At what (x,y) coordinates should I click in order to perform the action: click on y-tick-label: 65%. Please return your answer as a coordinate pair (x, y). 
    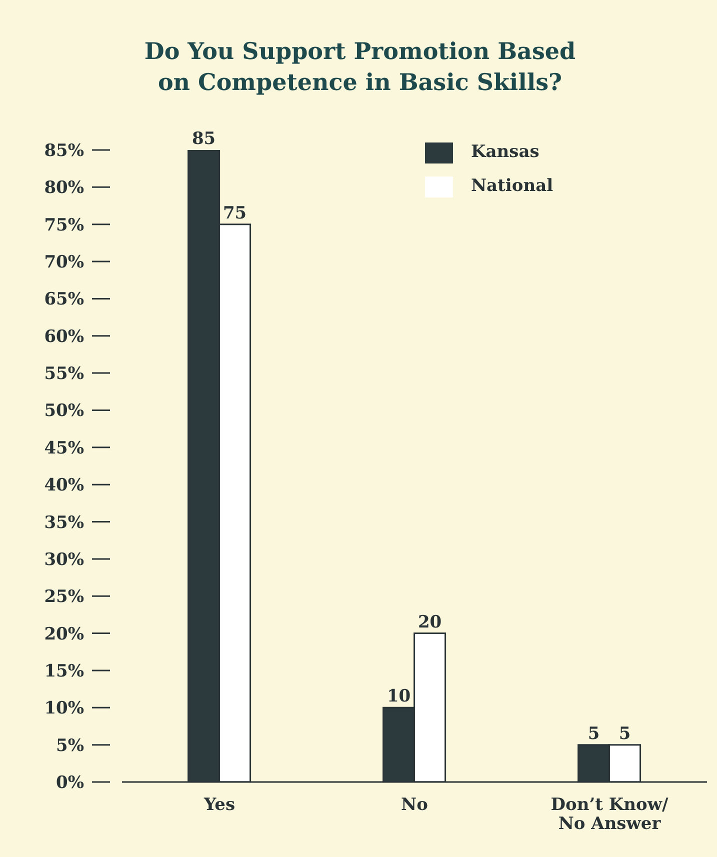
    Looking at the image, I should click on (64, 300).